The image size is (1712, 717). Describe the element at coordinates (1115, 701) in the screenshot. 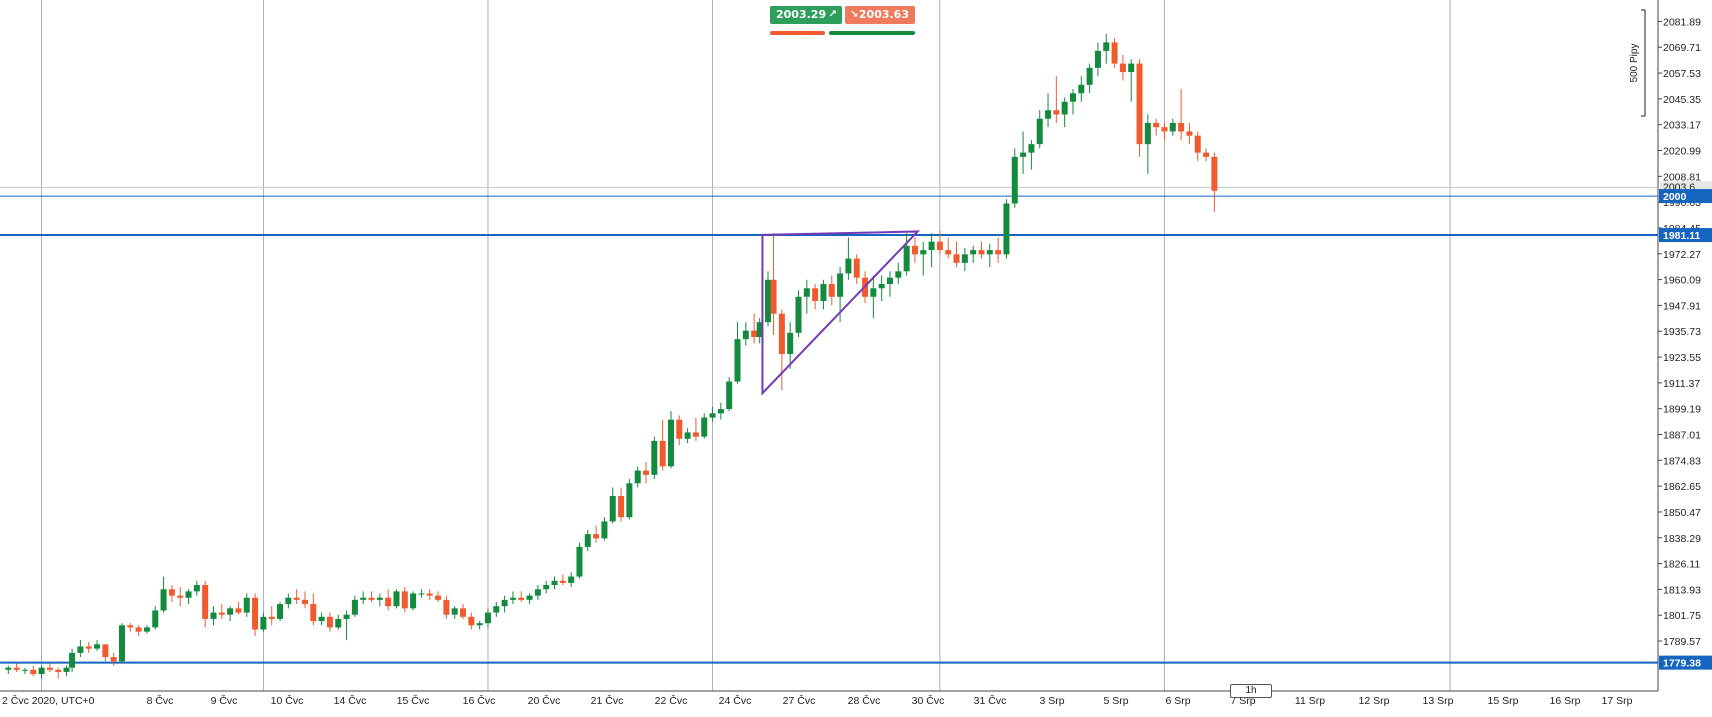

I see `x-tick-label-16: 5 Srp` at that location.